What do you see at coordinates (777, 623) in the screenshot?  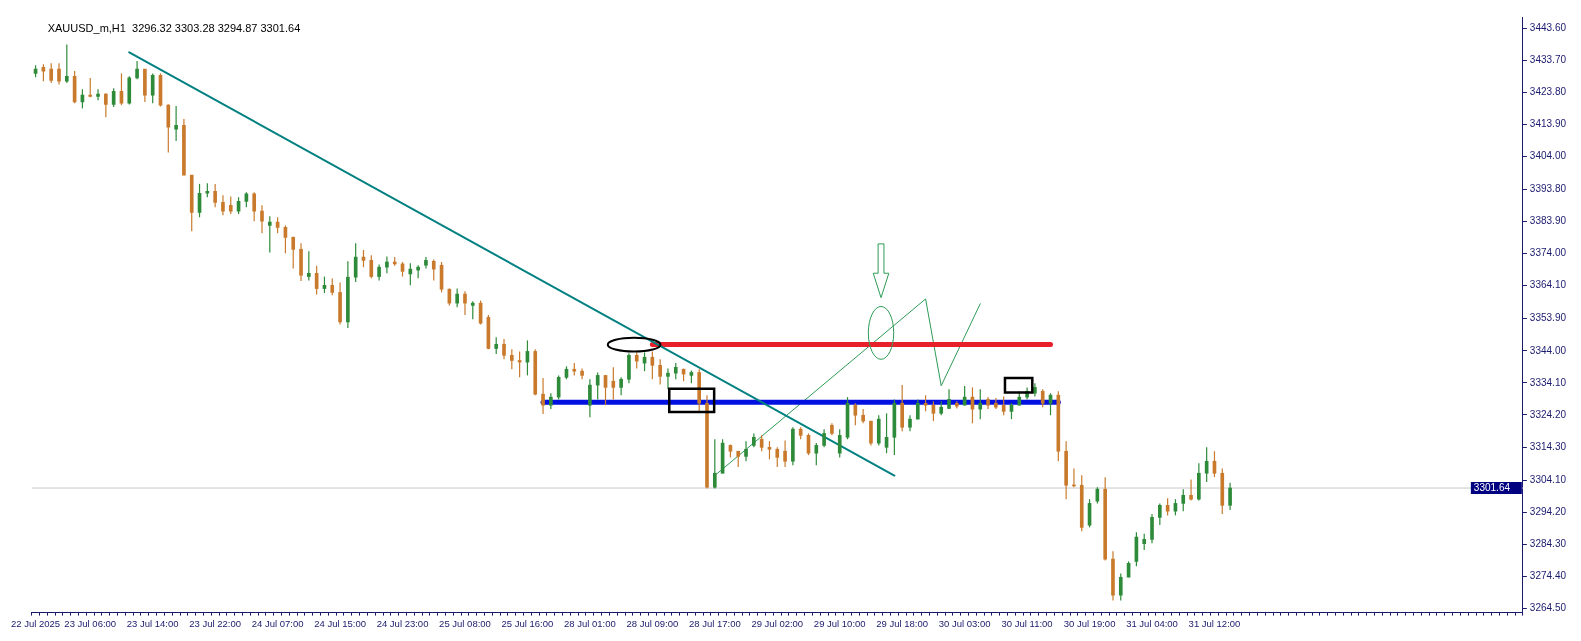 I see `x-tick-label: 29 Jul 02:00` at bounding box center [777, 623].